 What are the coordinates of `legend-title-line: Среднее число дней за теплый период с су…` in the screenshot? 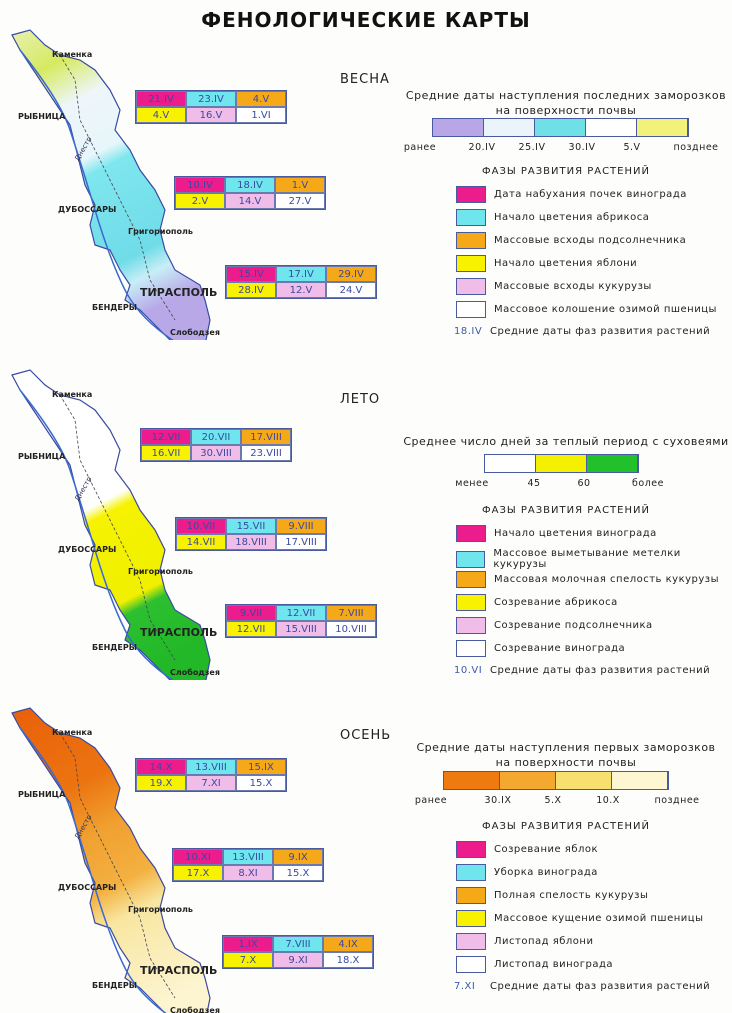 It's located at (566, 441).